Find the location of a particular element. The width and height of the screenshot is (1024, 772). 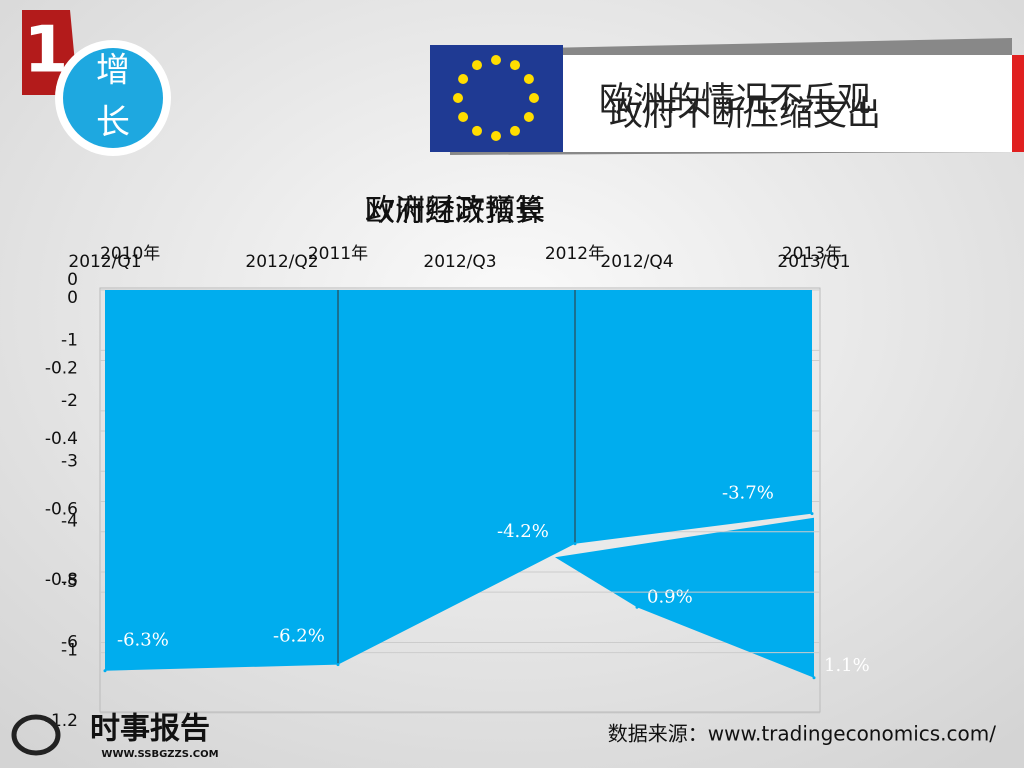

y-tick-label: -2 is located at coordinates (69, 401).